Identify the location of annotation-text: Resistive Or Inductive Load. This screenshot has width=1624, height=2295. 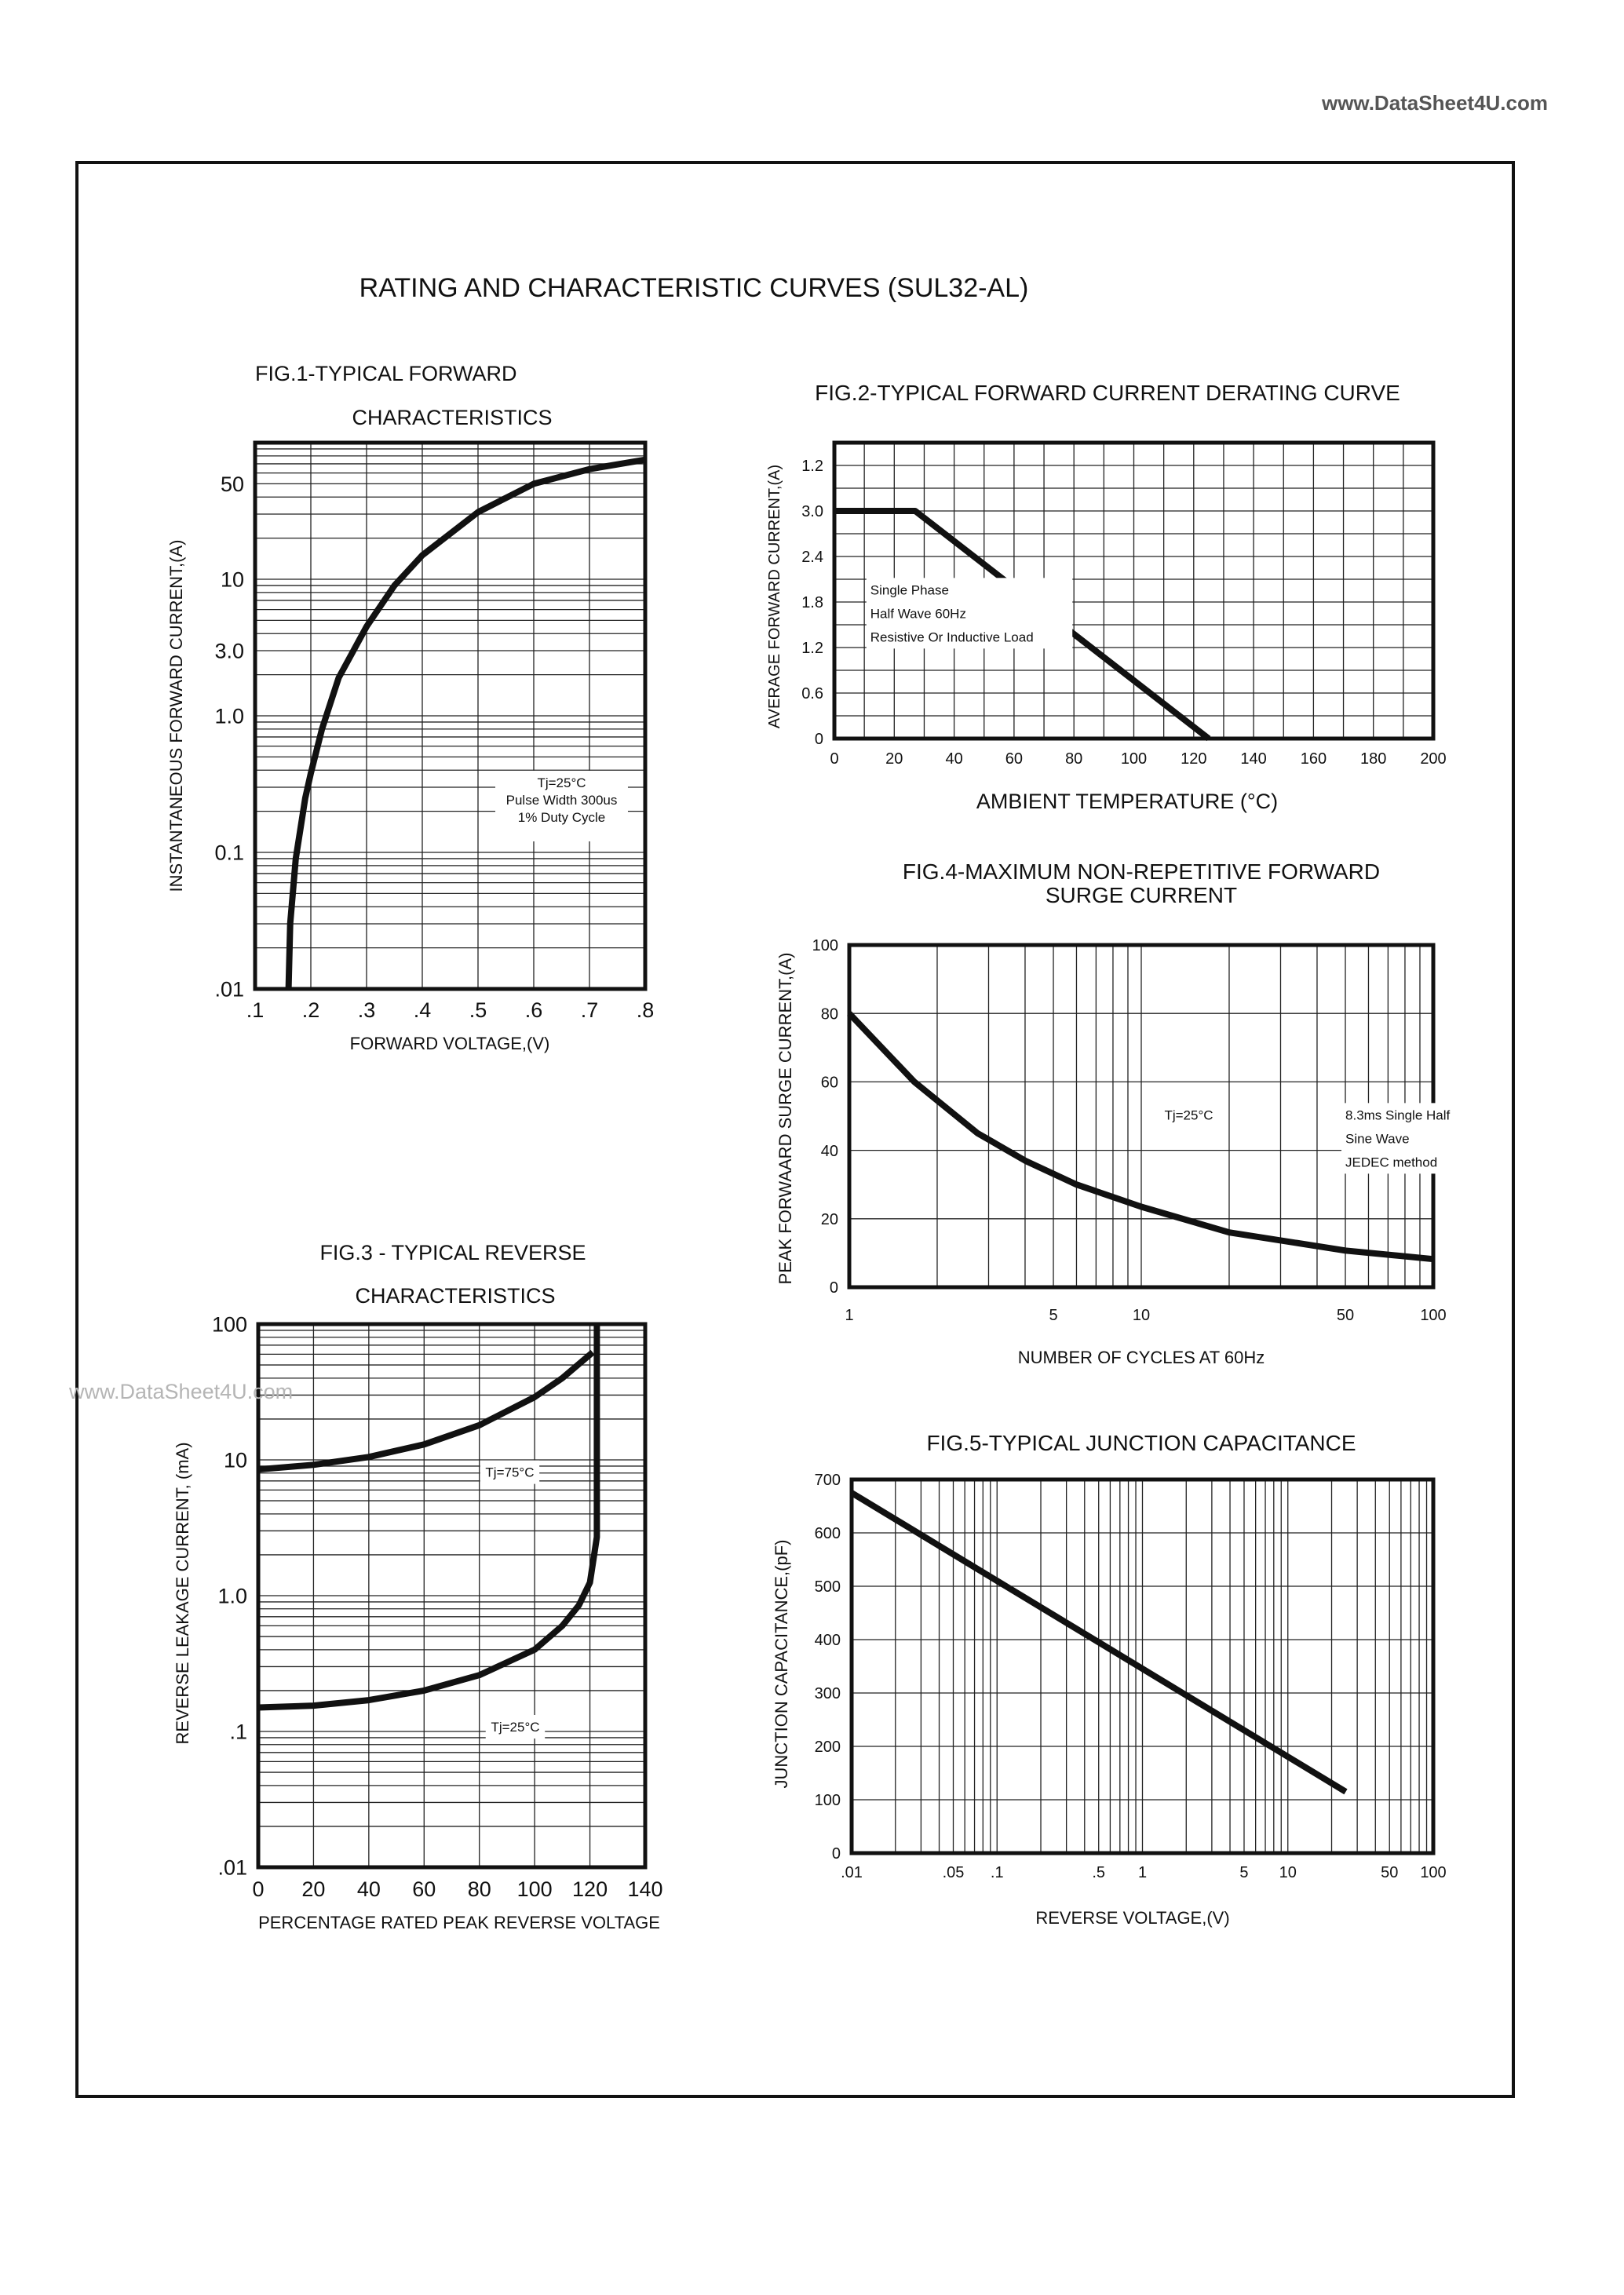
(952, 636).